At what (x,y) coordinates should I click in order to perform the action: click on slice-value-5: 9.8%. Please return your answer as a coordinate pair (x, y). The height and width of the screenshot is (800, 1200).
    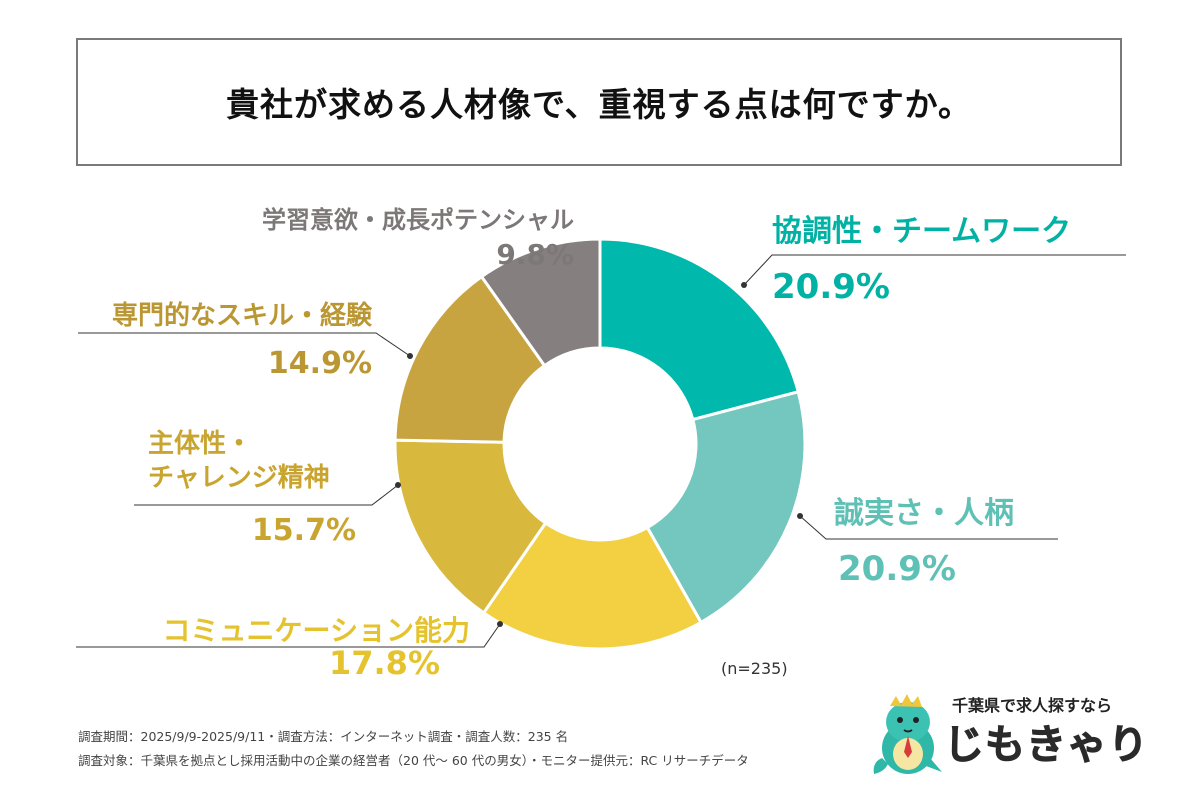
    Looking at the image, I should click on (535, 254).